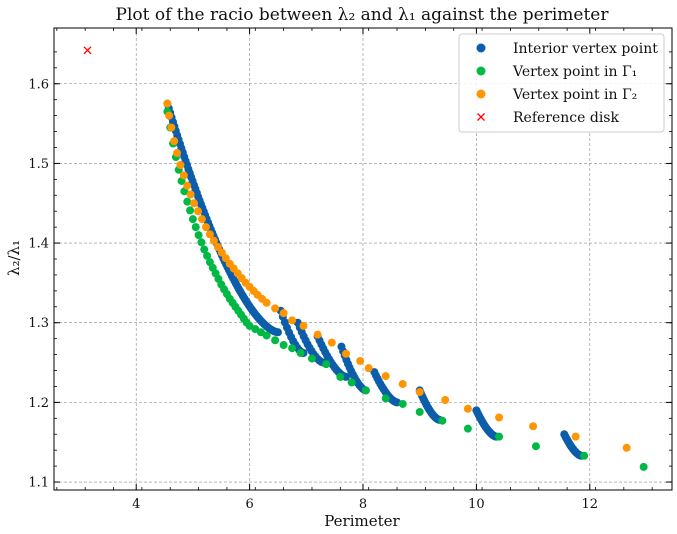  Describe the element at coordinates (38, 403) in the screenshot. I see `y-tick-label: 1.2` at that location.